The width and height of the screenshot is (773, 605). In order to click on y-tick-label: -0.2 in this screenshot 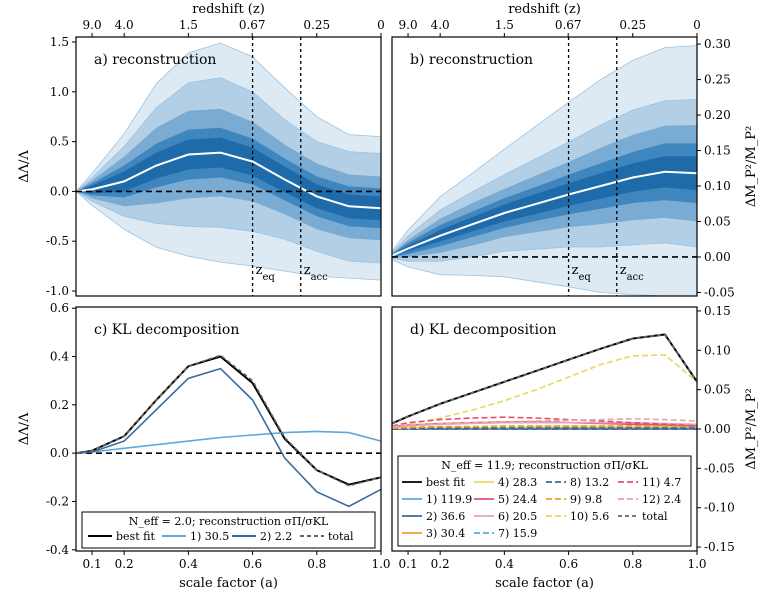, I will do `click(57, 501)`.